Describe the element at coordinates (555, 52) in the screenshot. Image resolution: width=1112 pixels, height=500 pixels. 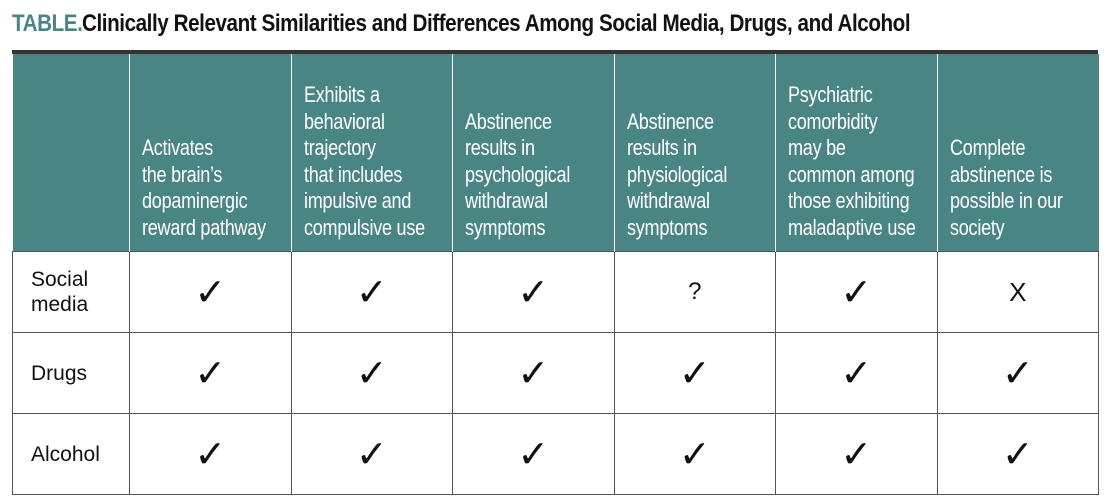
I see `title-rule` at that location.